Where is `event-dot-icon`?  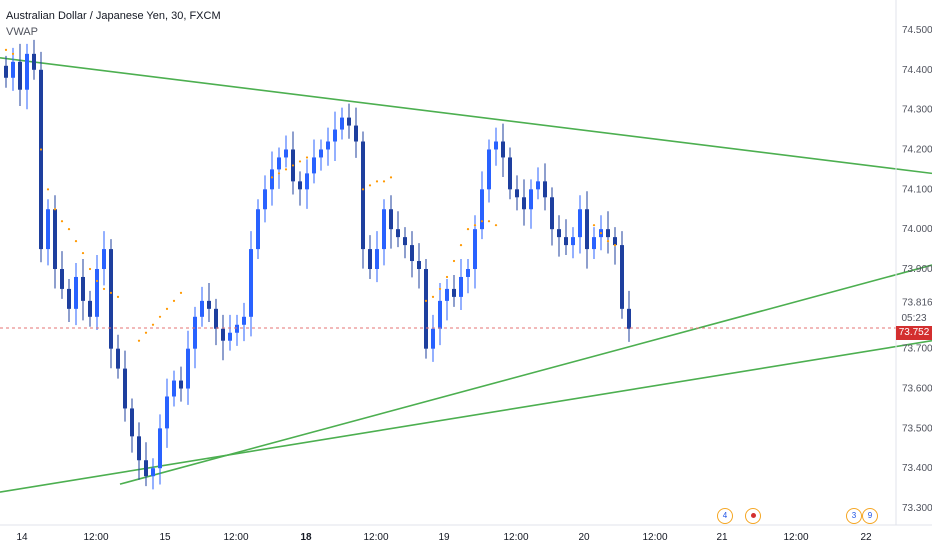
event-dot-icon is located at coordinates (753, 516).